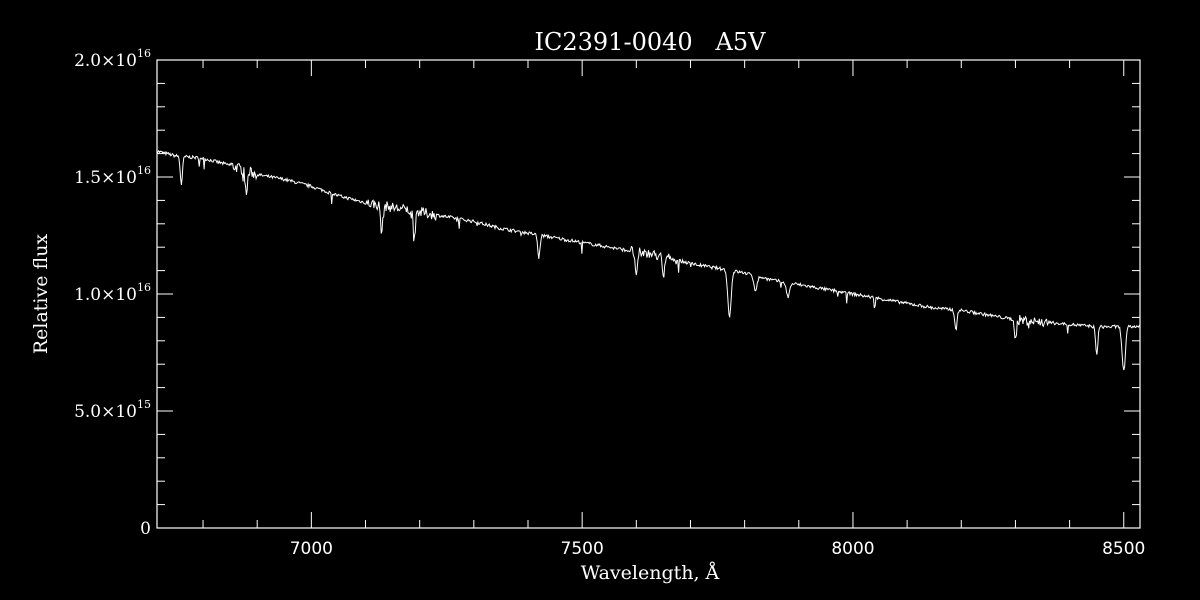 This screenshot has width=1200, height=600. What do you see at coordinates (41, 294) in the screenshot?
I see `y-axis-label: Relative flux` at bounding box center [41, 294].